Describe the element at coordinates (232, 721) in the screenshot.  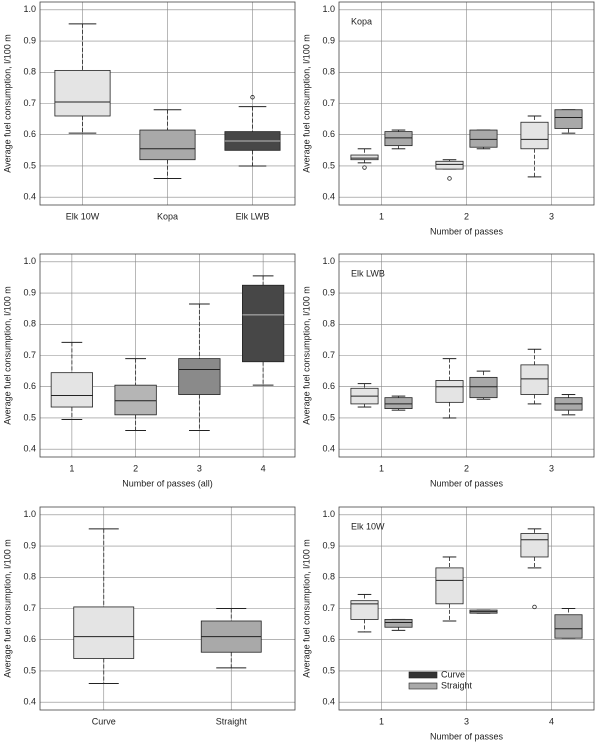
I see `x-tick-label: Straight` at that location.